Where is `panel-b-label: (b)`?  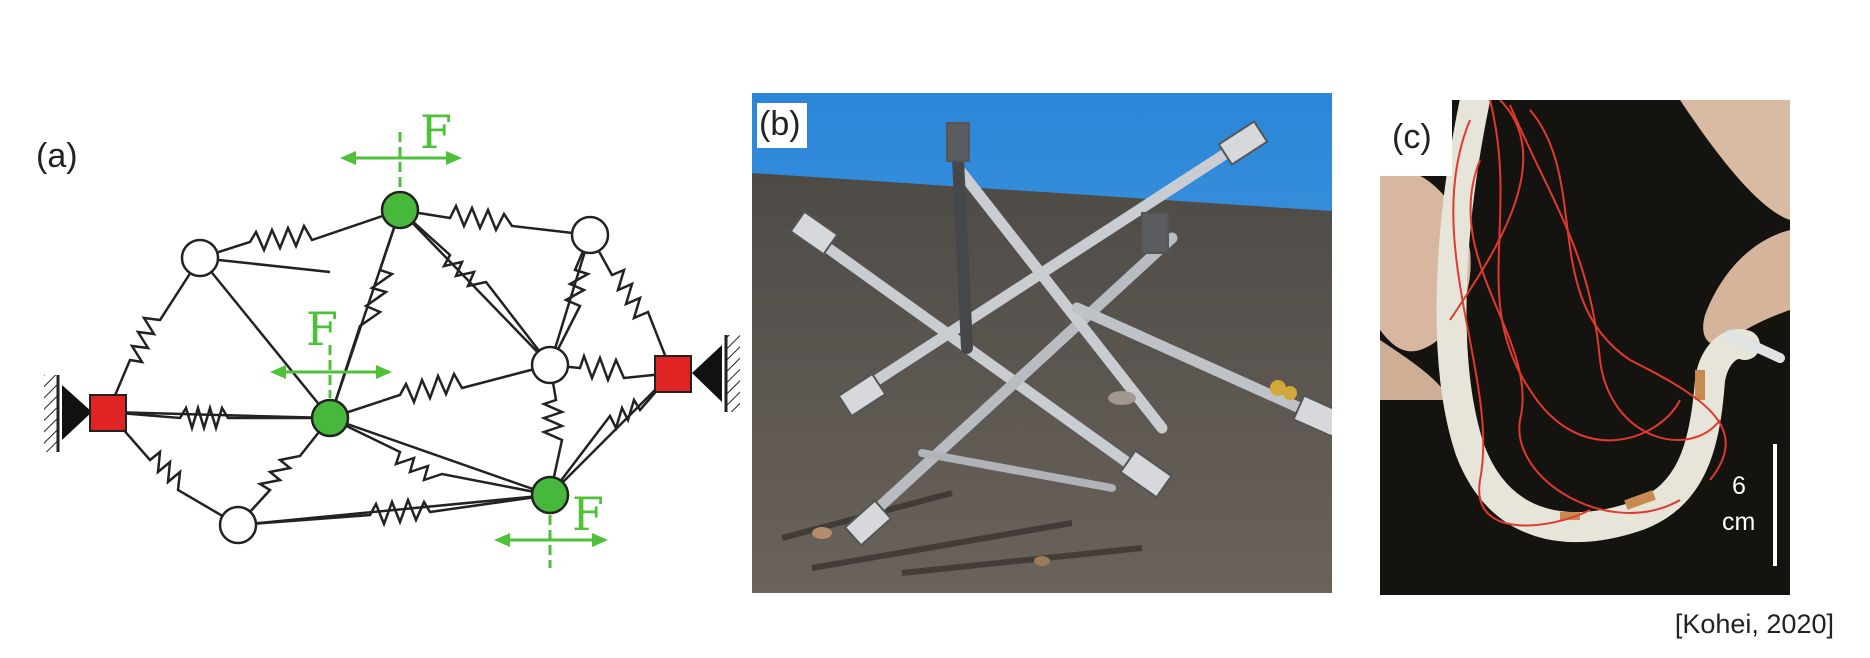
panel-b-label: (b) is located at coordinates (782, 125).